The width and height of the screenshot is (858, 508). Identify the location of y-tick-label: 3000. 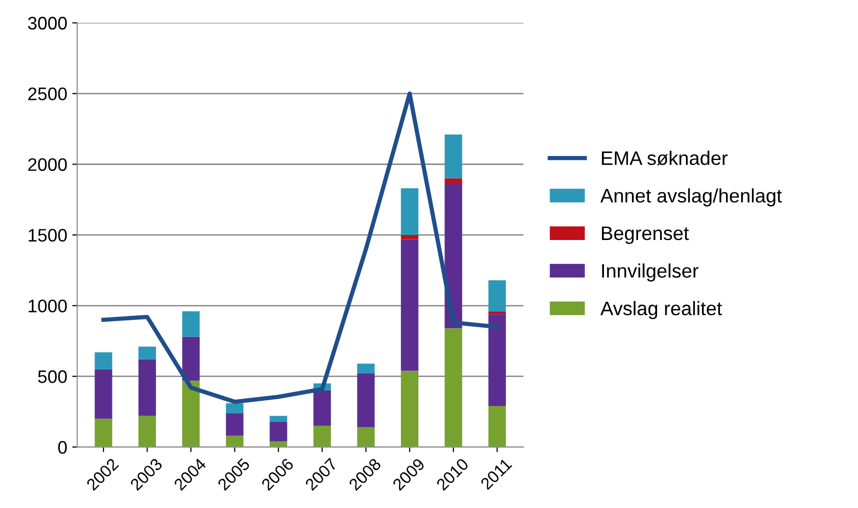
(47, 23).